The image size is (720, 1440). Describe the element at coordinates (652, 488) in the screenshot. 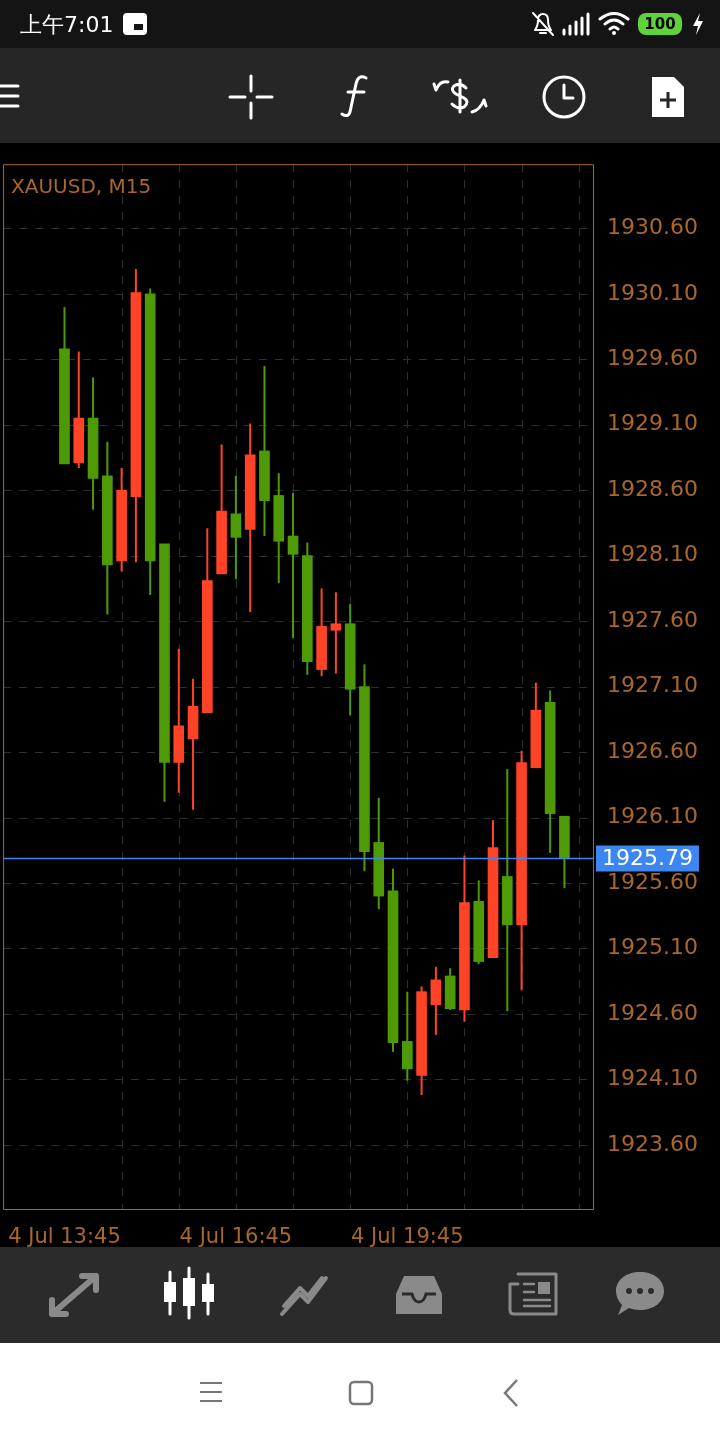

I see `y-tick-label: 1928.60` at that location.